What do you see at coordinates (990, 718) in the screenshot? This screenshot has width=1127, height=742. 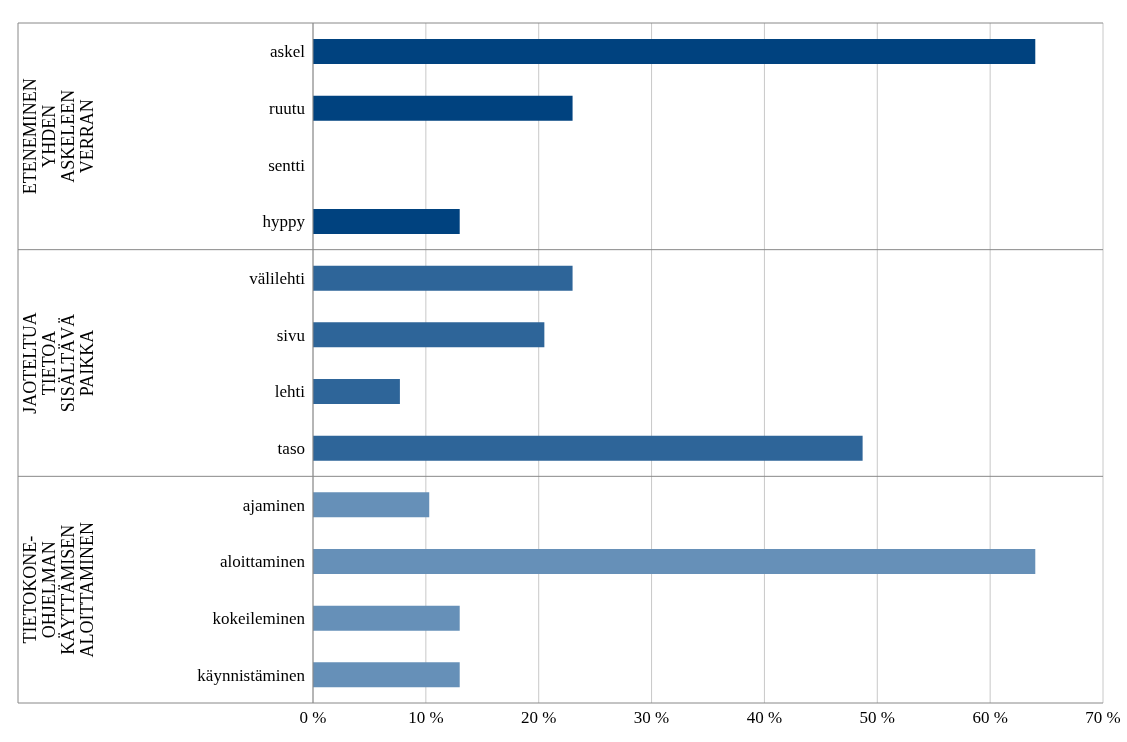 I see `x-tick-label: 60 %` at bounding box center [990, 718].